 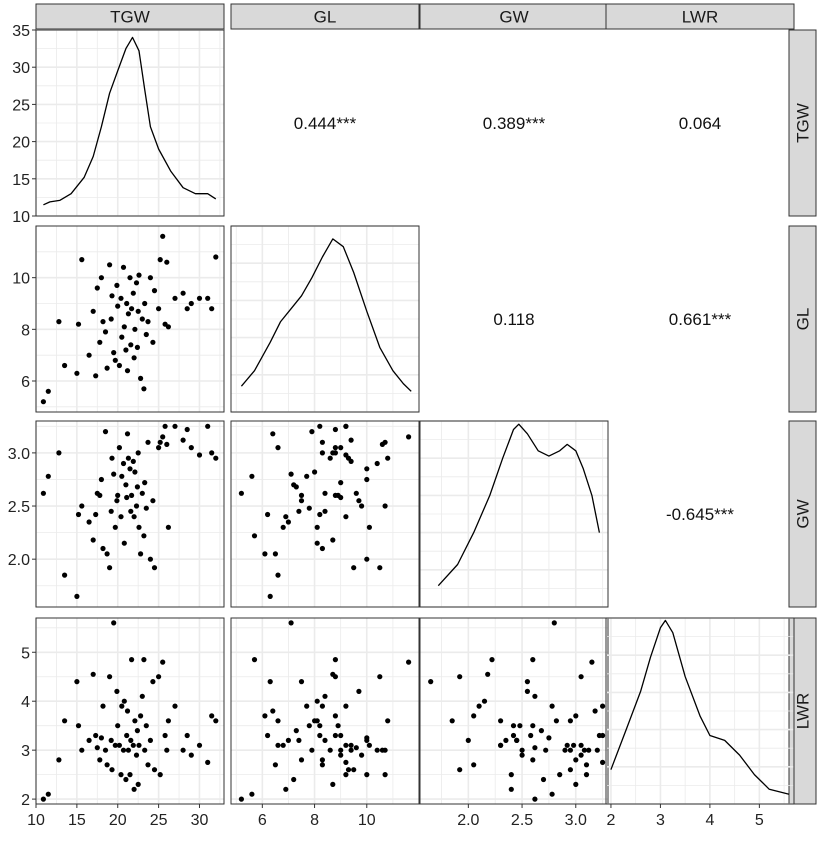 I want to click on density-curve-gl, so click(x=326, y=315).